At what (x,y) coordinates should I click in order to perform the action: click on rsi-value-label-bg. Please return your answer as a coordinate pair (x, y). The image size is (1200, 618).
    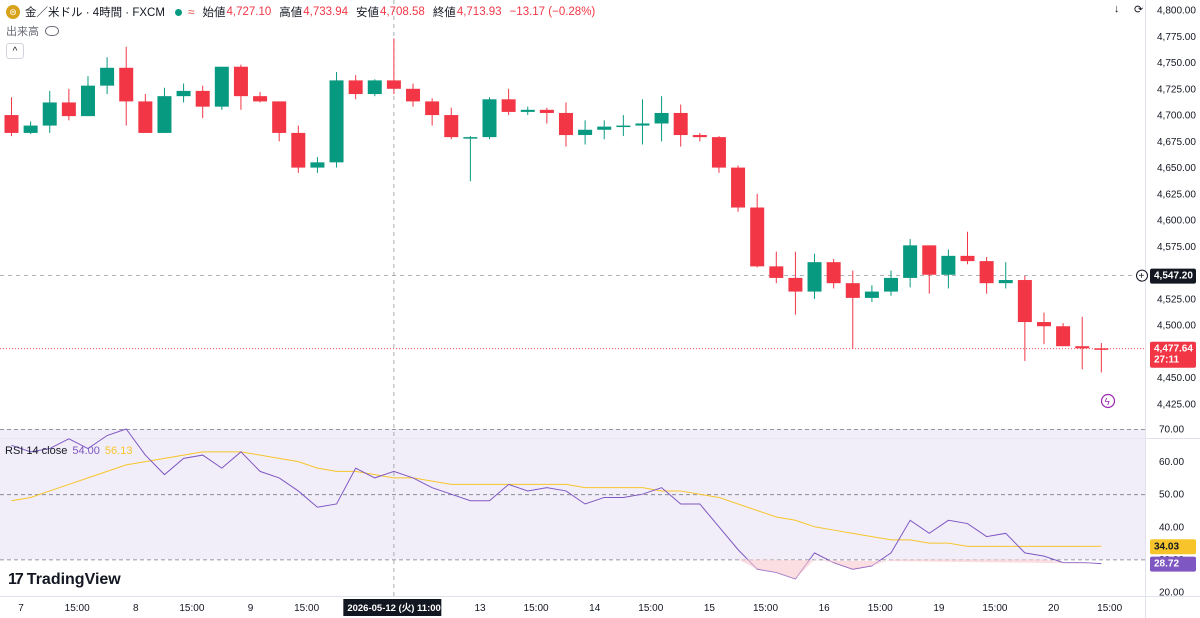
    Looking at the image, I should click on (1173, 564).